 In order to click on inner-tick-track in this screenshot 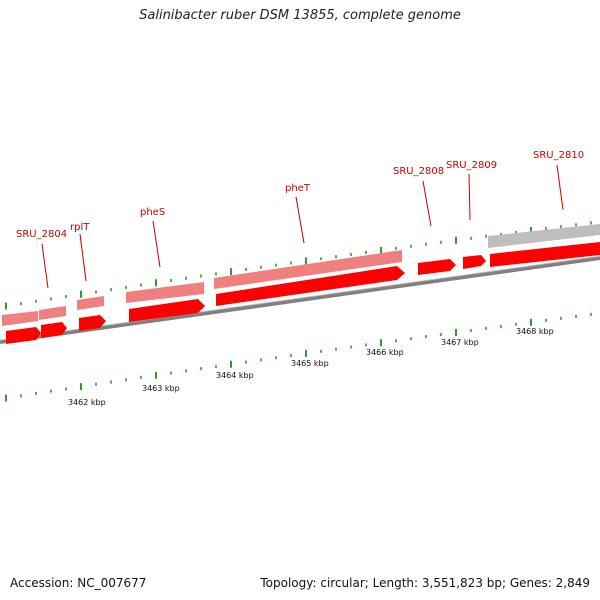, I will do `click(298, 357)`.